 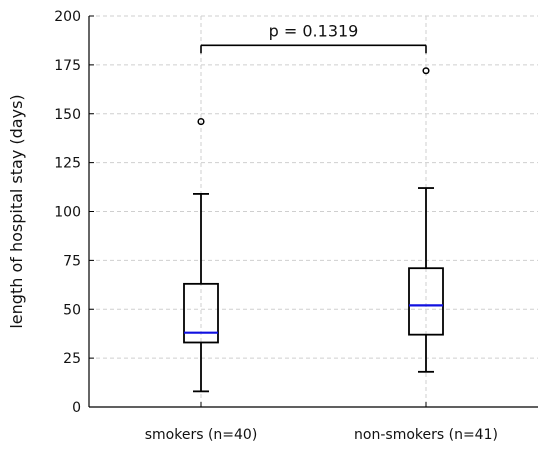 I want to click on p-value-label: p = 0.1319, so click(x=314, y=30).